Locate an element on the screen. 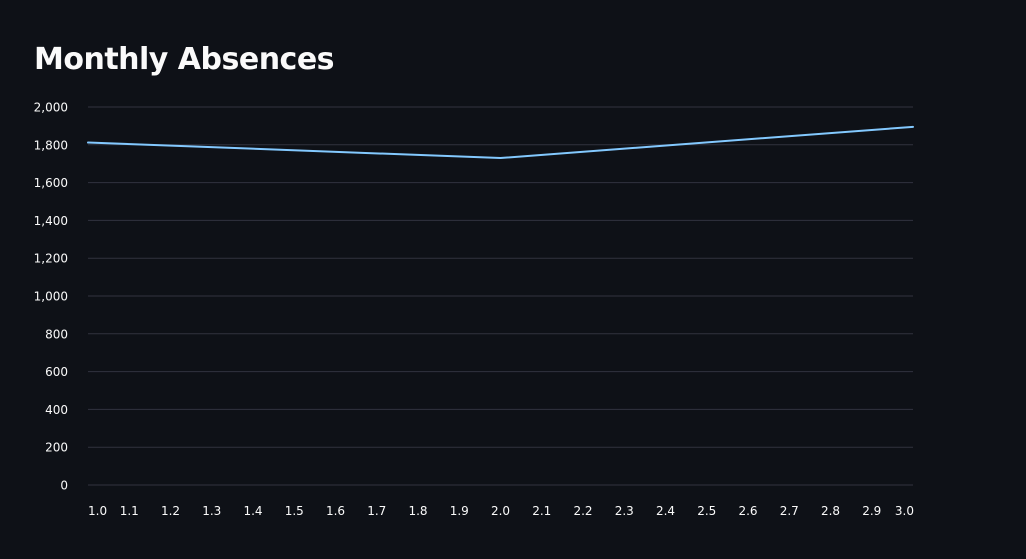 This screenshot has width=1026, height=559. x-tick-label: 2.0 is located at coordinates (500, 511).